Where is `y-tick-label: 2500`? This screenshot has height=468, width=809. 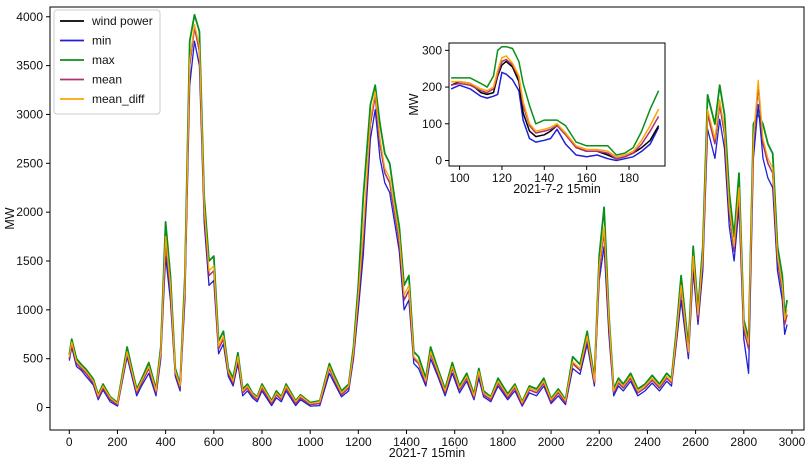
y-tick-label: 2500 is located at coordinates (29, 163).